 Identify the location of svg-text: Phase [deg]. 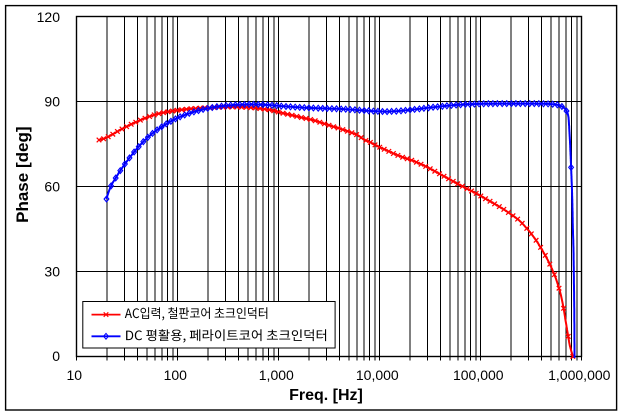
(22, 175).